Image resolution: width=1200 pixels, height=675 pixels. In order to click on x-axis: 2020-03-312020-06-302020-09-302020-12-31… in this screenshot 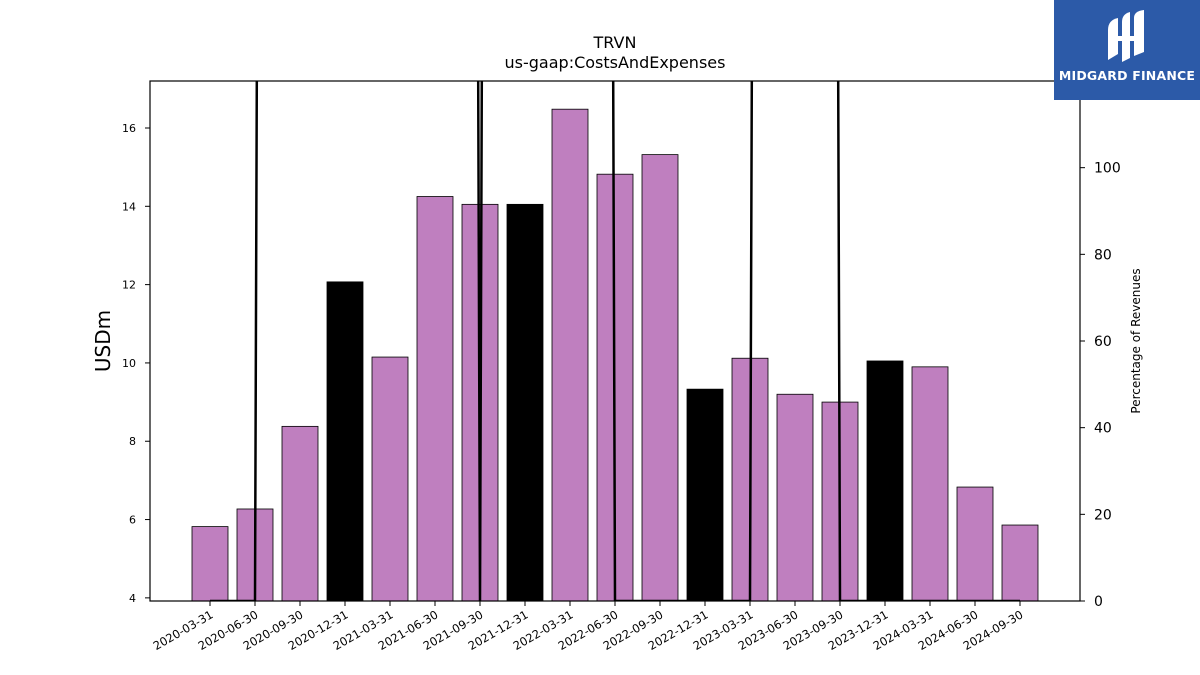, I will do `click(588, 627)`.